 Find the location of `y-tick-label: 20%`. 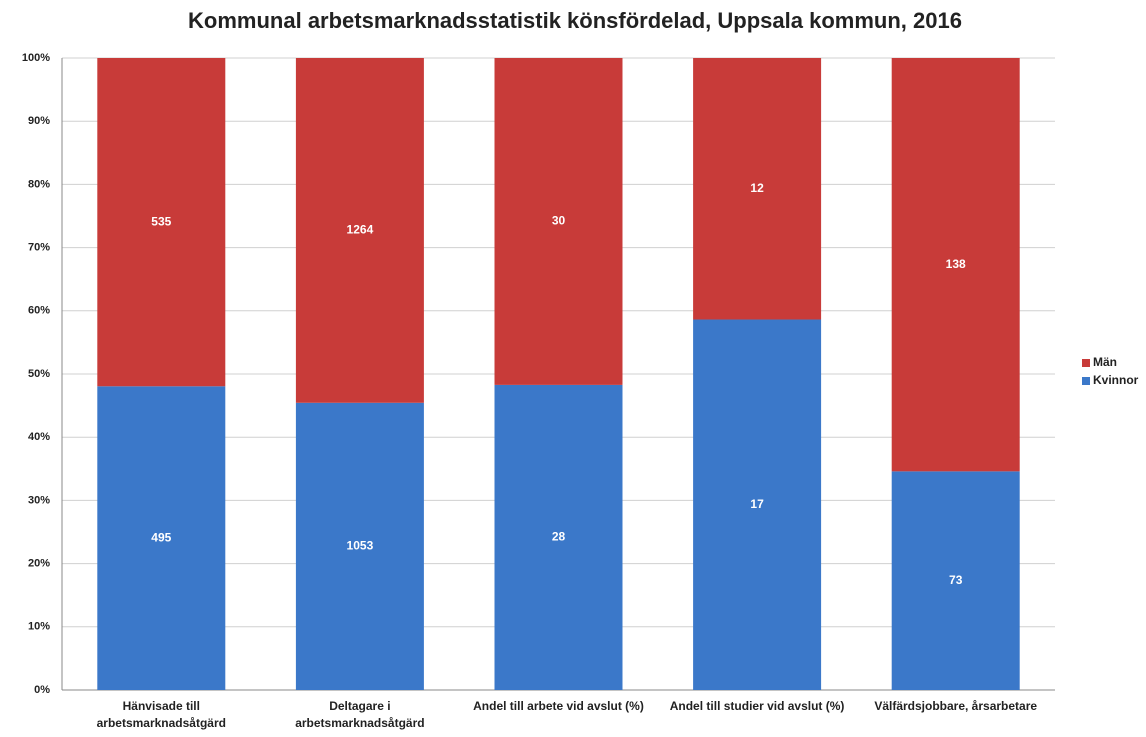

y-tick-label: 20% is located at coordinates (39, 564).